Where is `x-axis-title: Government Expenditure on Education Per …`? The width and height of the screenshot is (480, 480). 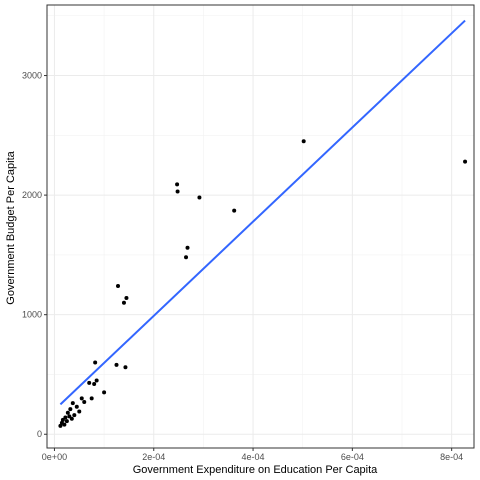
x-axis-title: Government Expenditure on Education Per … is located at coordinates (255, 470).